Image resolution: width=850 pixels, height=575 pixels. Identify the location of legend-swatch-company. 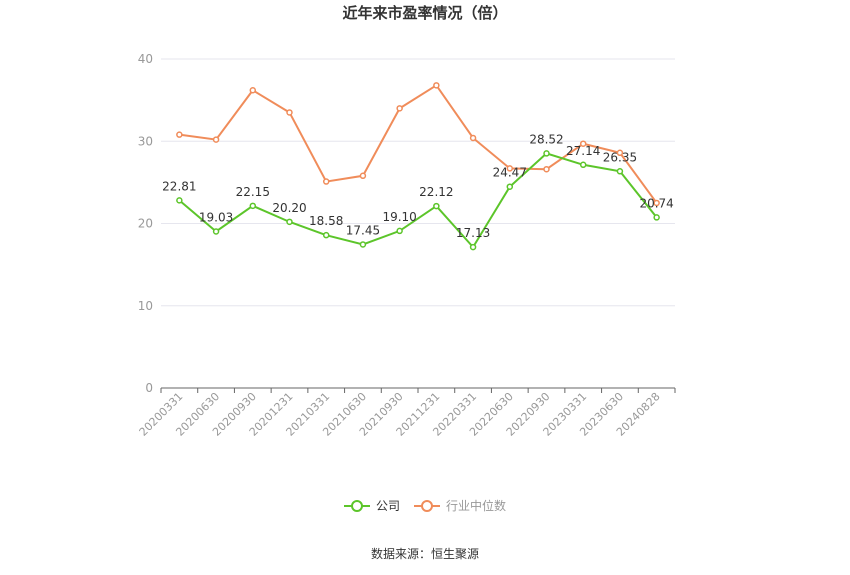
(356, 505).